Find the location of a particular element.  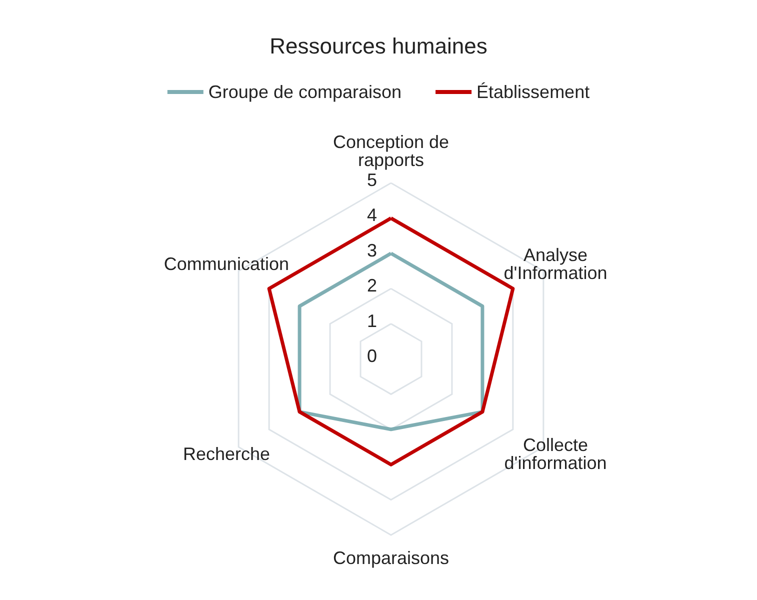

y-tick-label: 5 is located at coordinates (371, 180).